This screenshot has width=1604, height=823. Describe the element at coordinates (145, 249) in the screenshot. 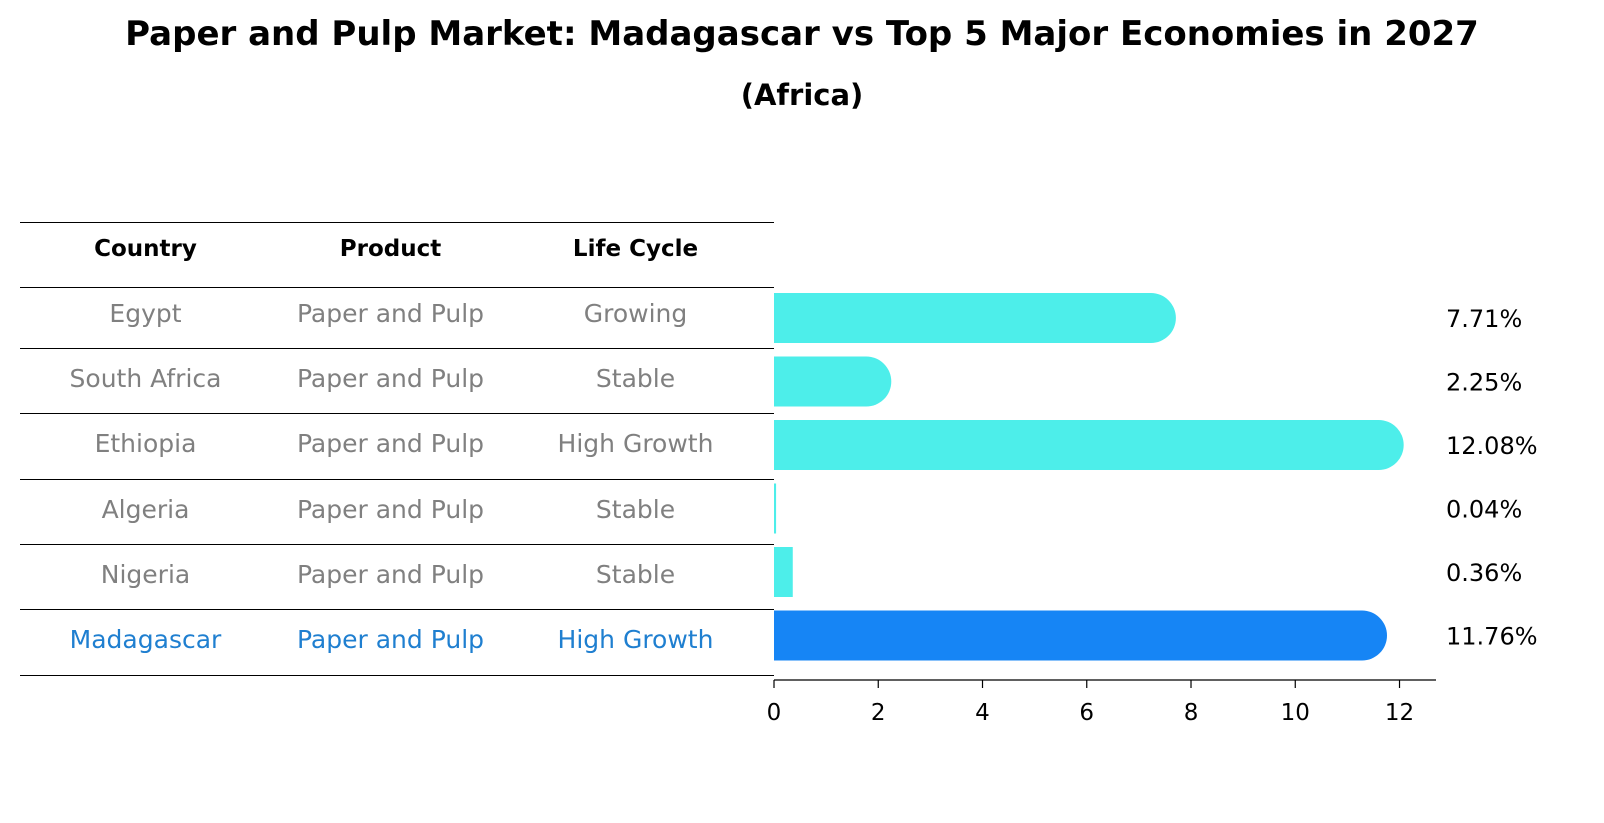

I see `column-header-country: Country` at that location.